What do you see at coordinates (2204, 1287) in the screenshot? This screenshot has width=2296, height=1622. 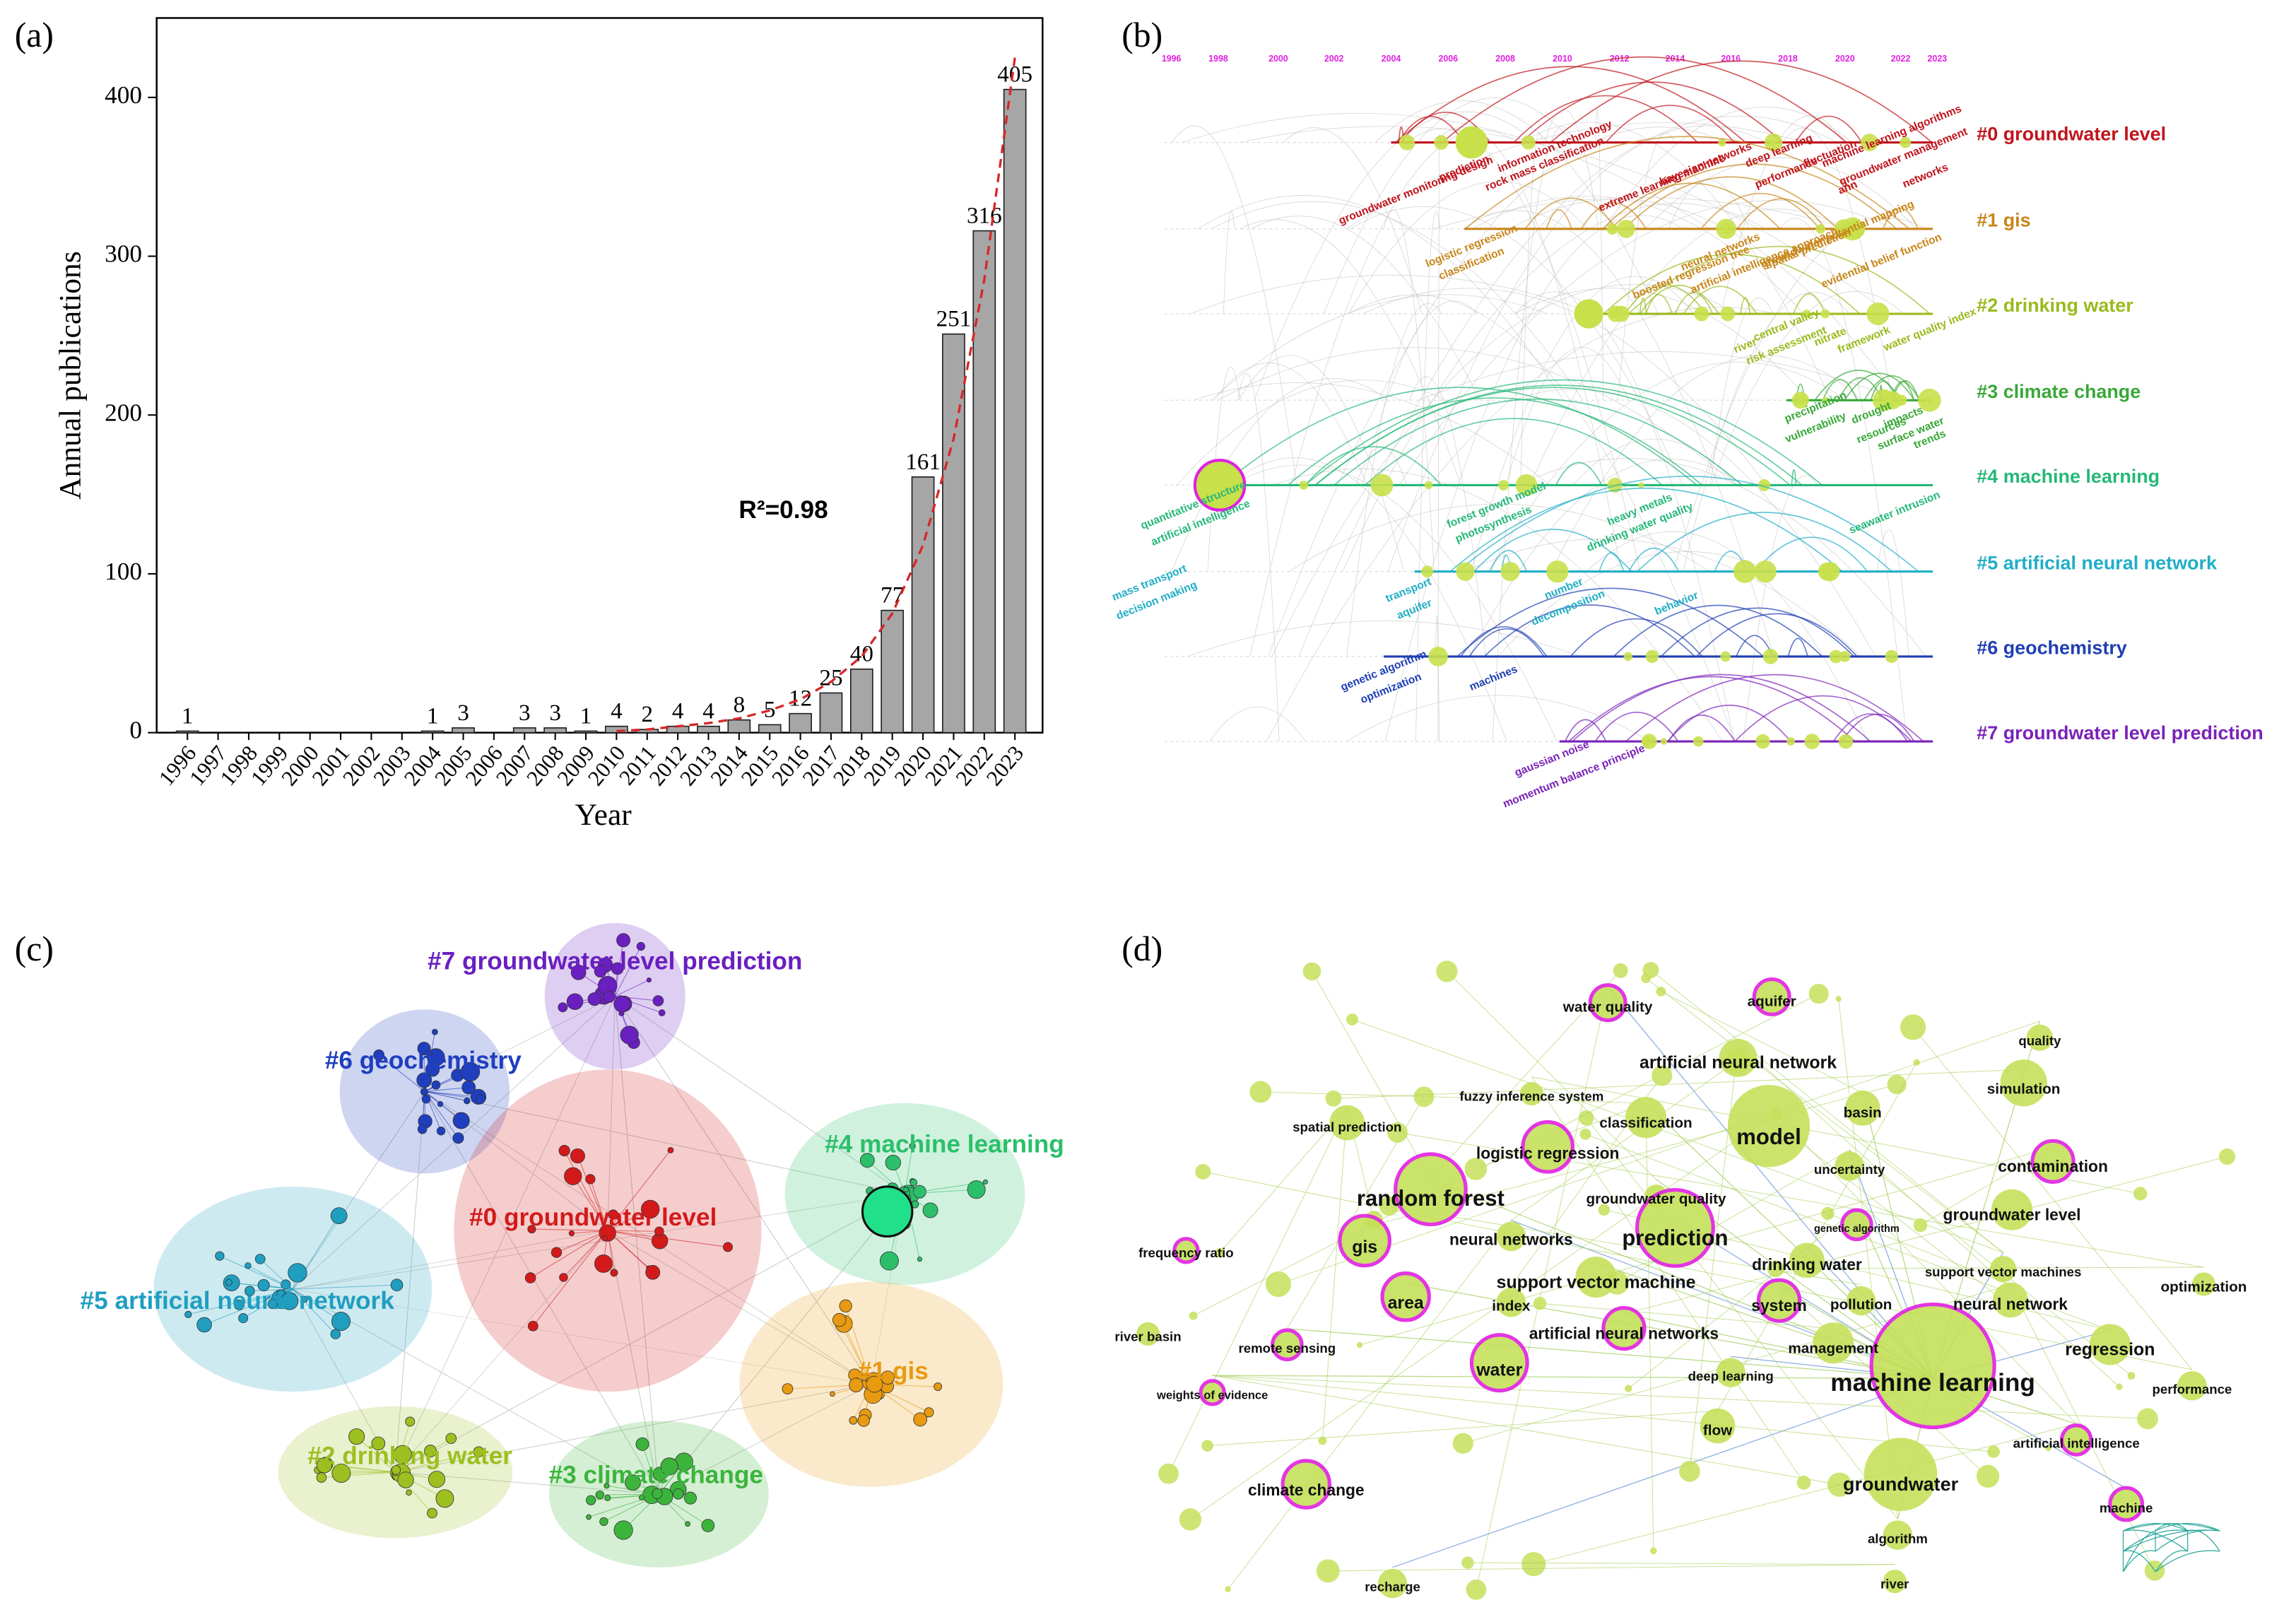 I see `keyword-label: optimization` at bounding box center [2204, 1287].